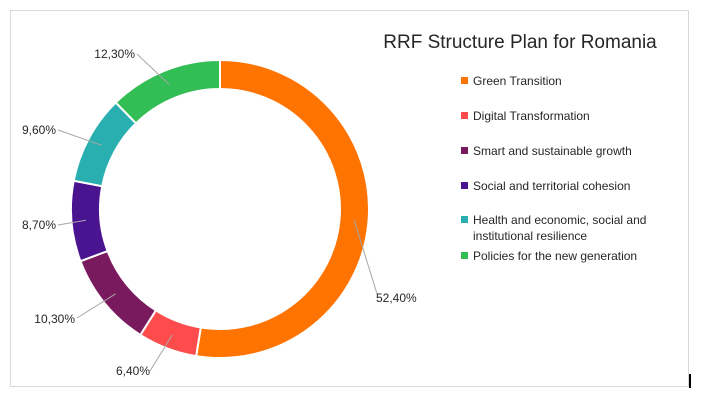 This screenshot has height=404, width=707. What do you see at coordinates (114, 54) in the screenshot?
I see `data-label-policies-for-the-new-generation: 12,30%` at bounding box center [114, 54].